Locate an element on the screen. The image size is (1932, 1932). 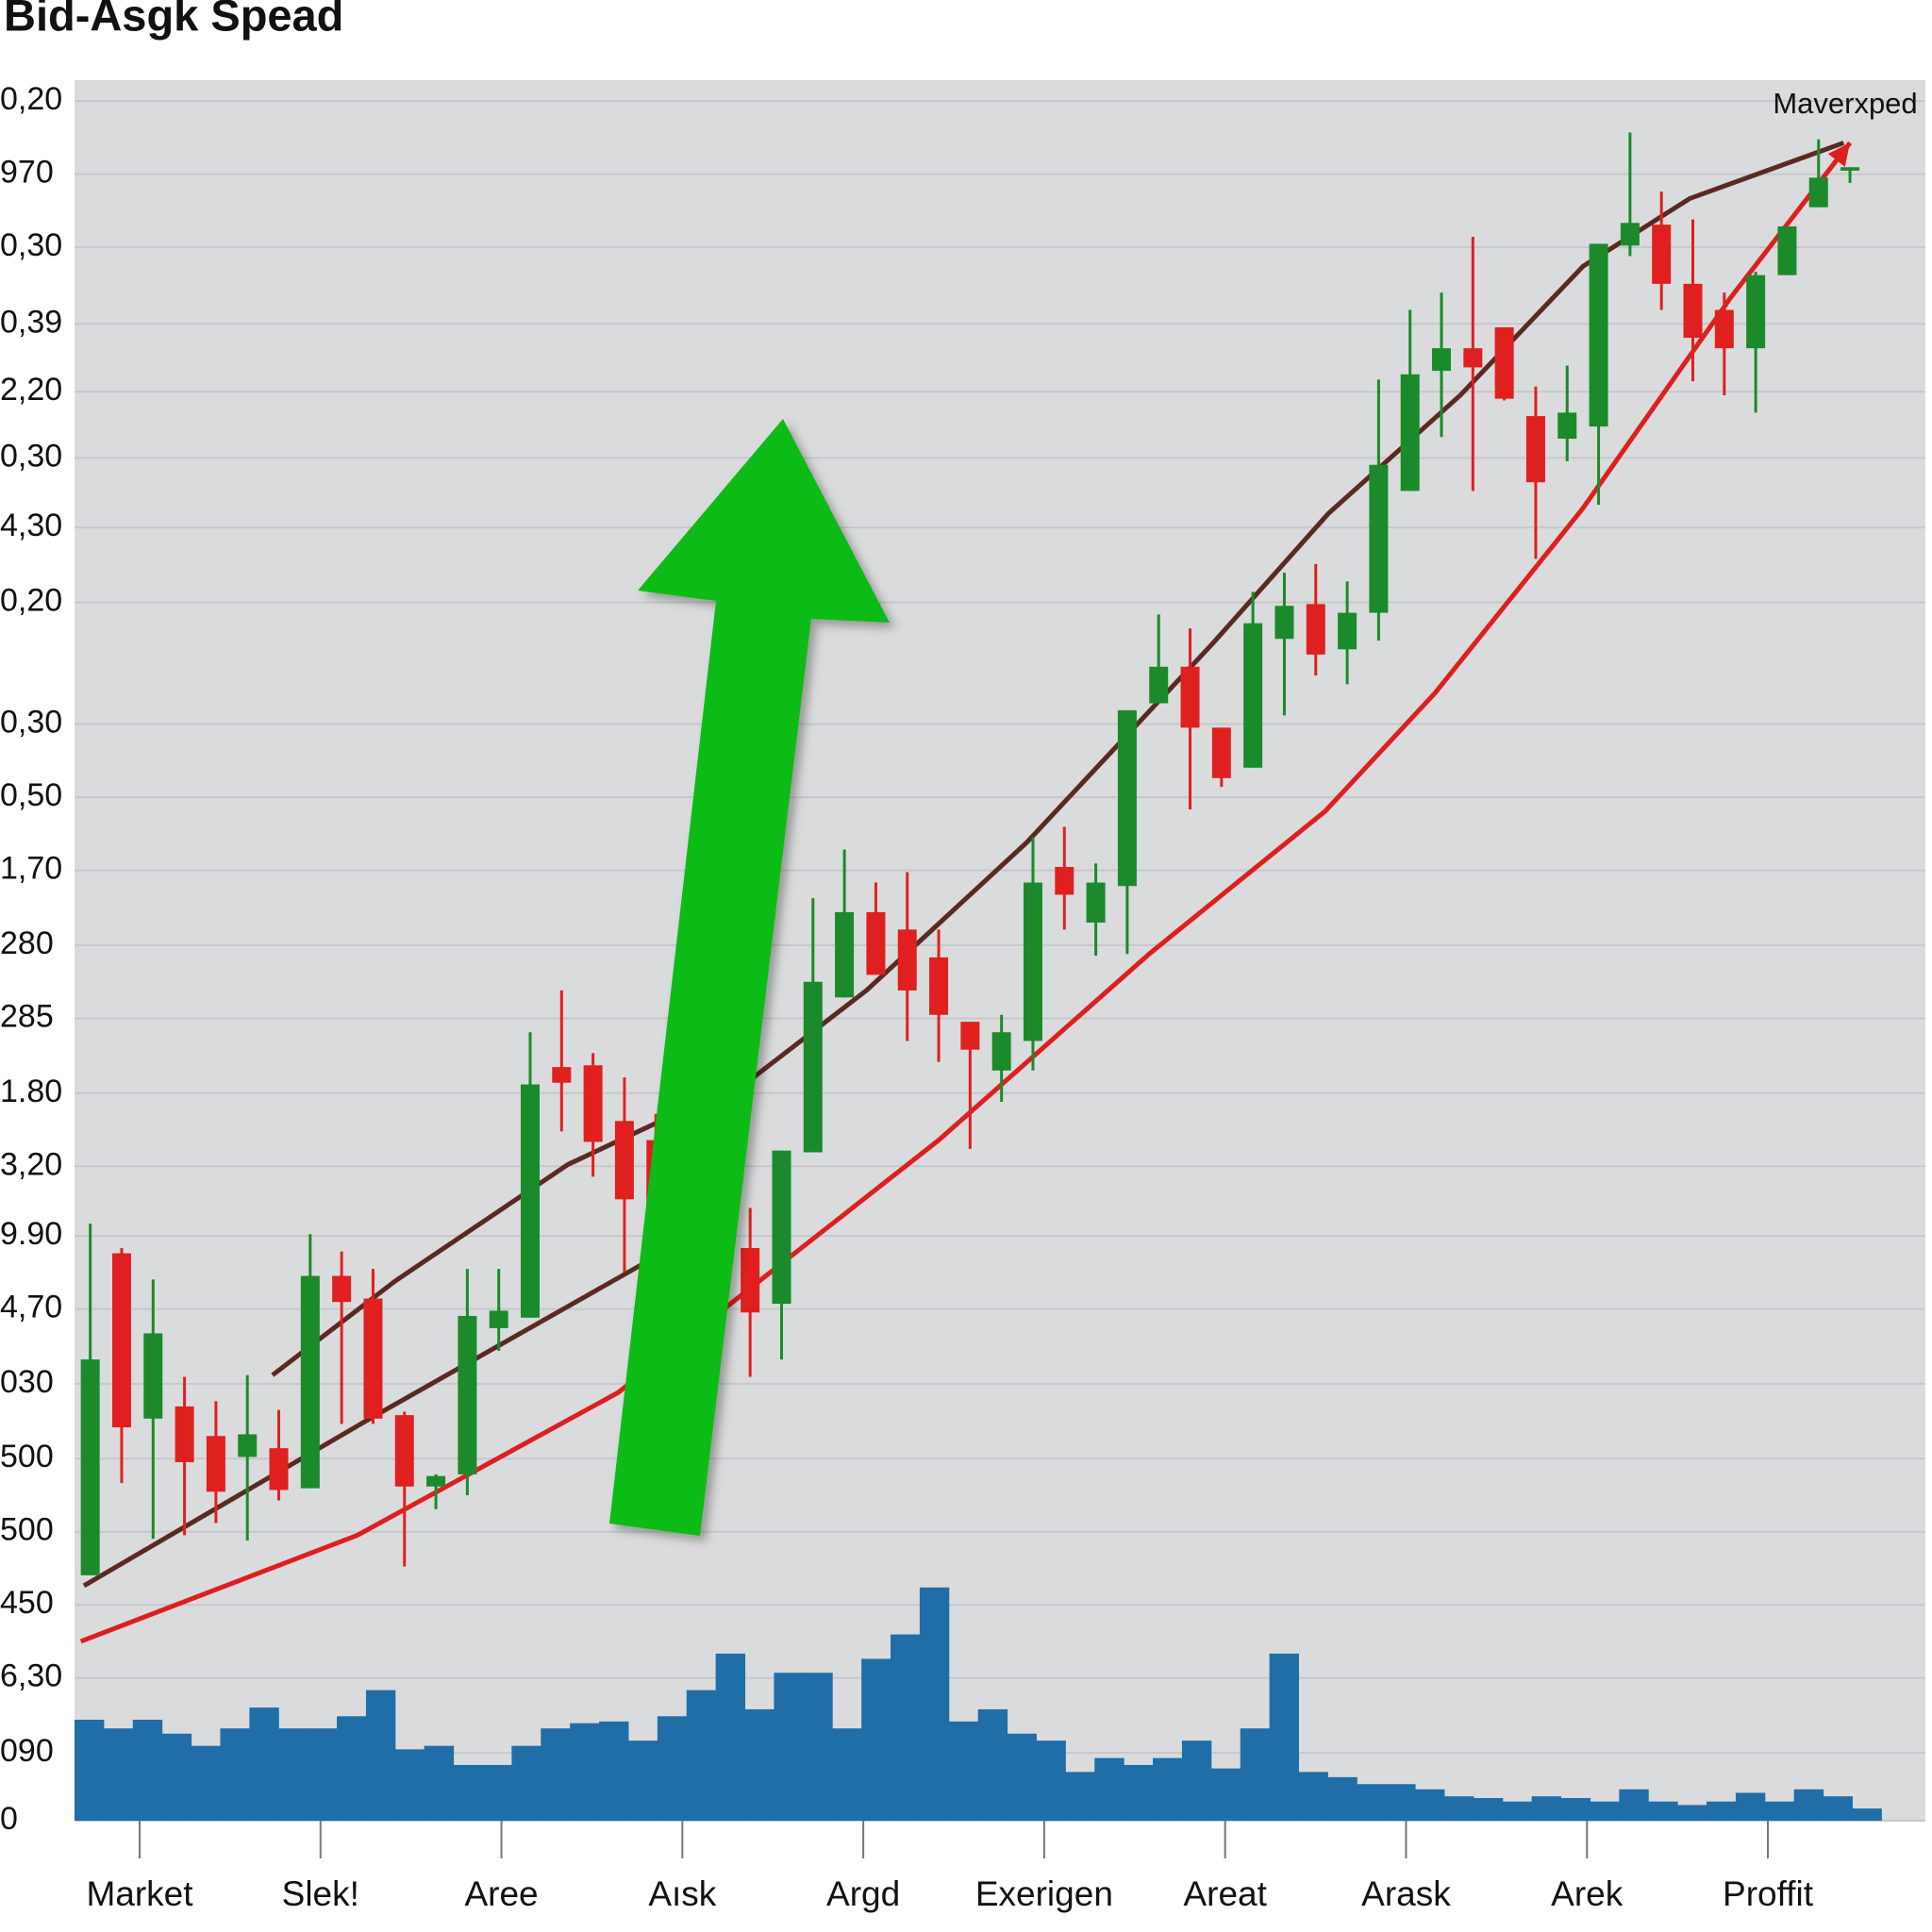
x-tick-label: Areat is located at coordinates (1225, 1893).